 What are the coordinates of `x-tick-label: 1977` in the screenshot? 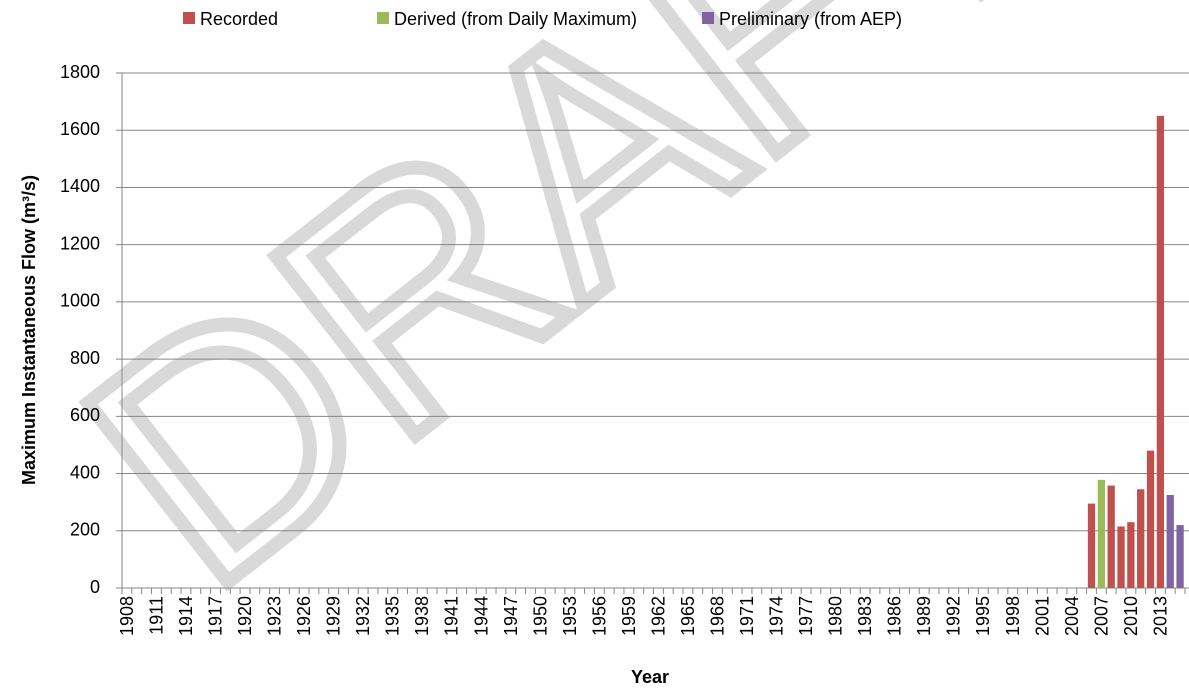 It's located at (806, 616).